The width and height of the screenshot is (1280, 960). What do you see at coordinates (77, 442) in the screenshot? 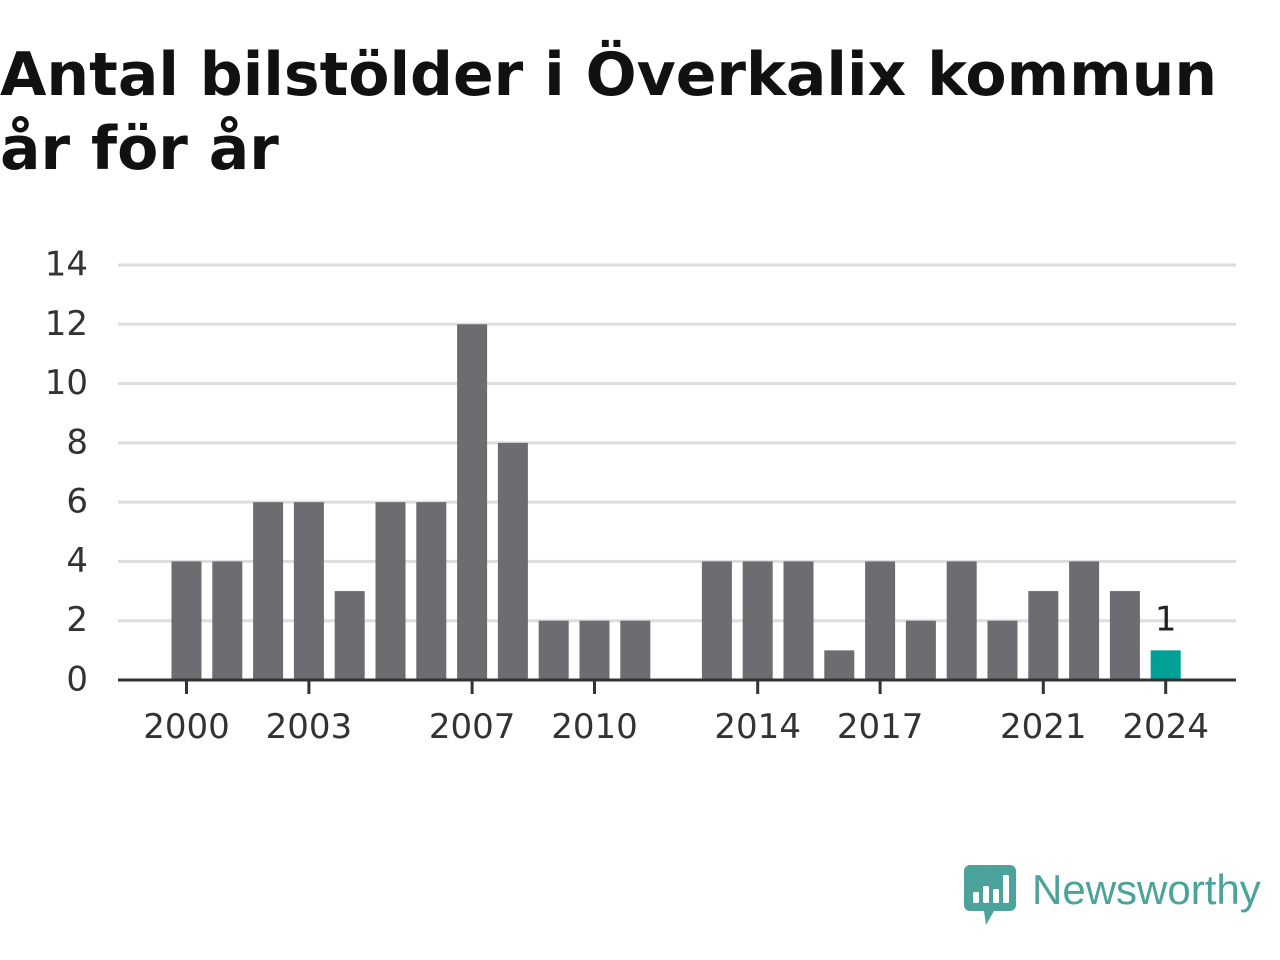
I see `y-tick-label: 8` at bounding box center [77, 442].